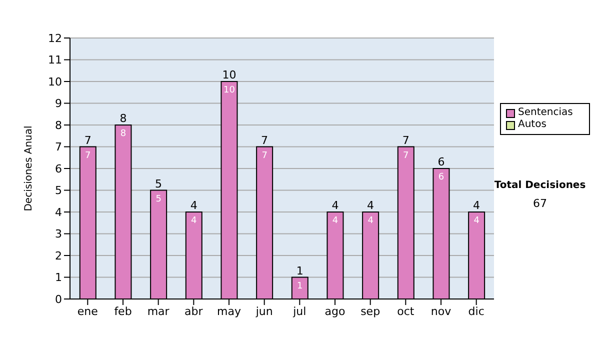 The height and width of the screenshot is (340, 600). I want to click on y-tick-label: 3, so click(58, 234).